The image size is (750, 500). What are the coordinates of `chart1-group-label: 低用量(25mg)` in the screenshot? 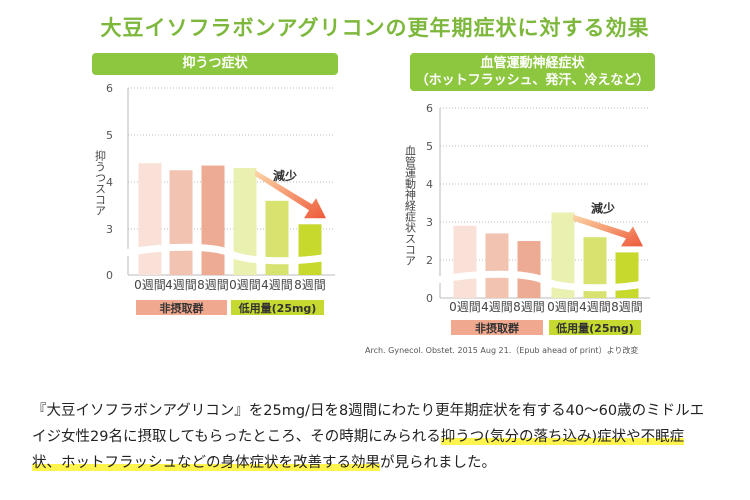 It's located at (277, 308).